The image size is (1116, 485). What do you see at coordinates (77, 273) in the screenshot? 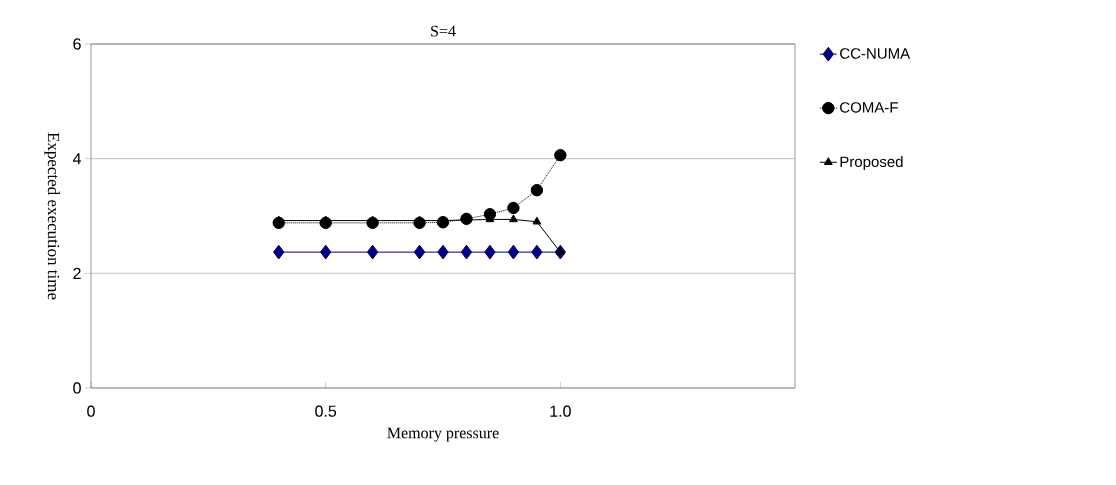
I see `y-tick-label: 2` at bounding box center [77, 273].